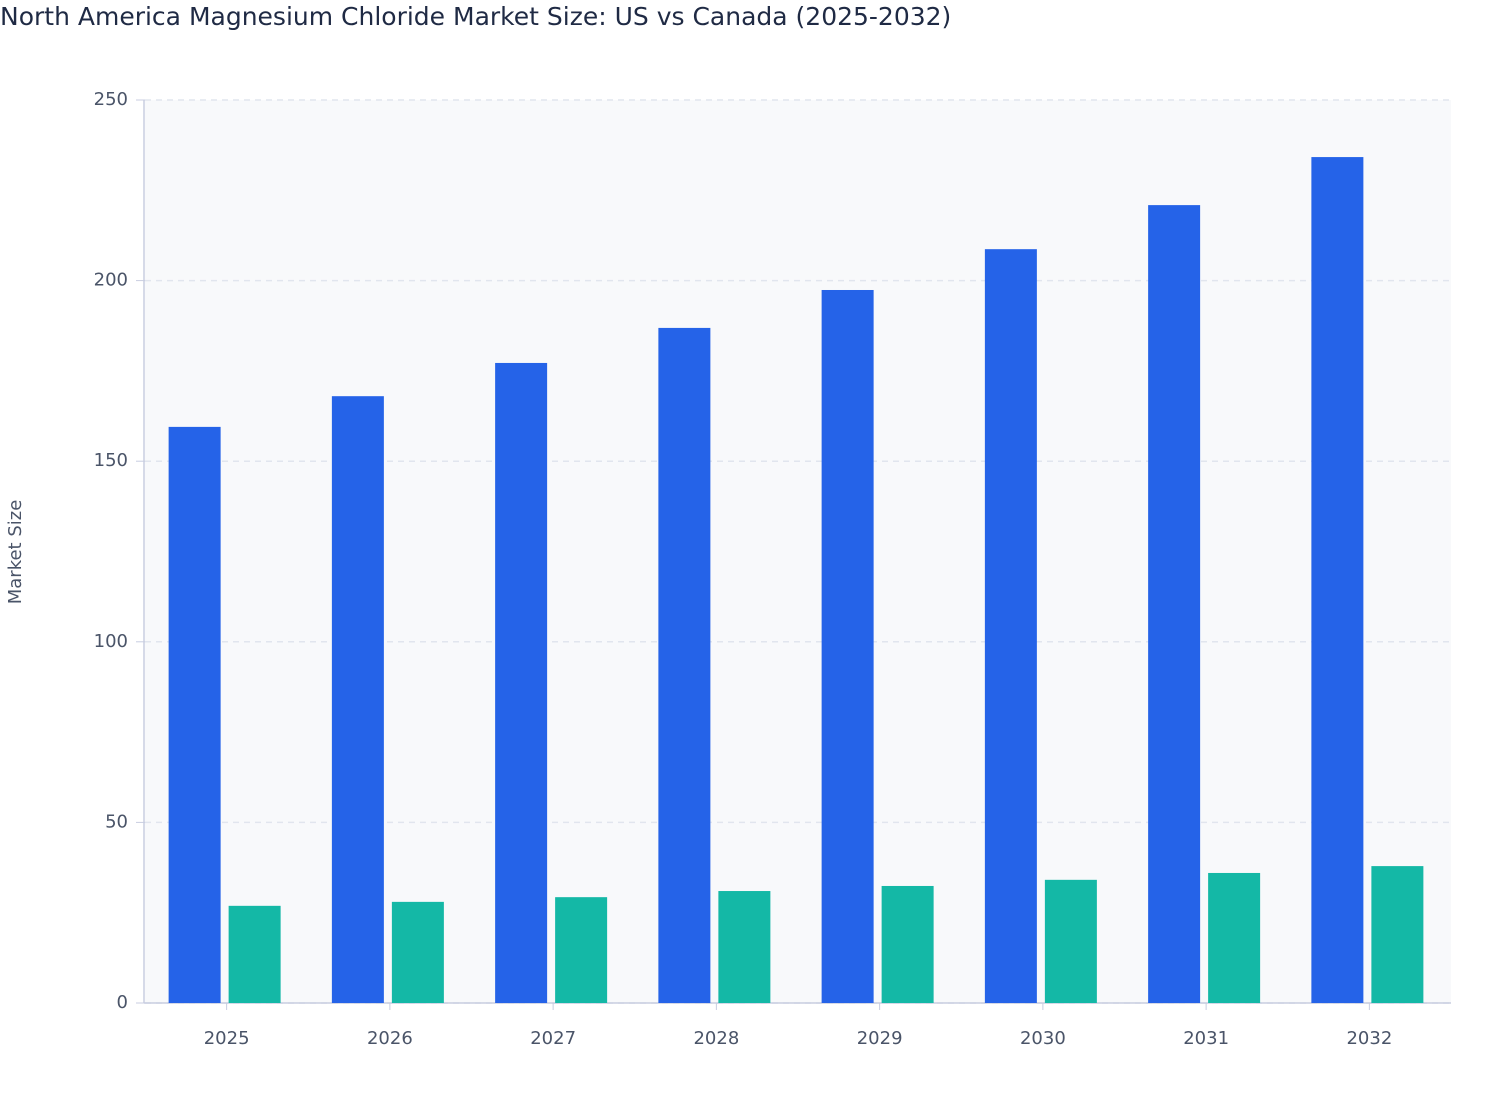  I want to click on y-axis-label: Market Size, so click(15, 552).